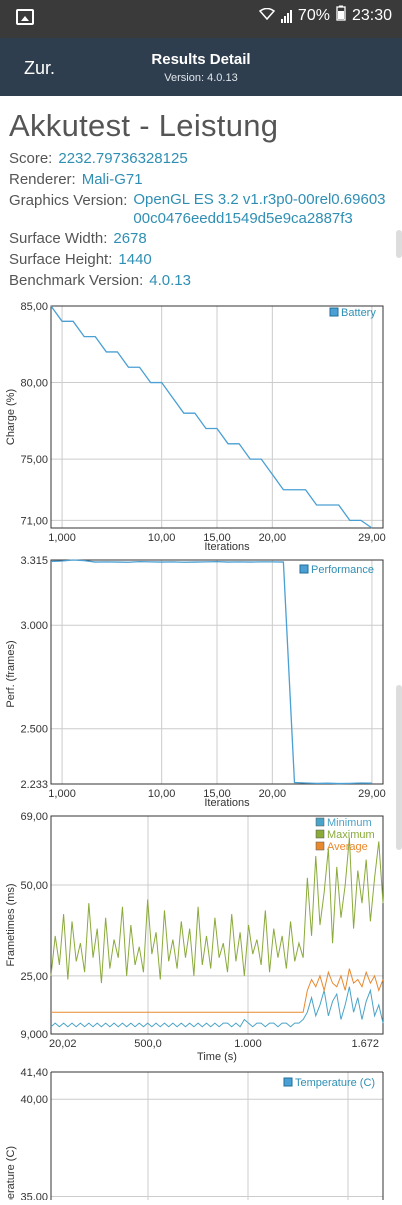 Image resolution: width=402 pixels, height=1205 pixels. Describe the element at coordinates (135, 259) in the screenshot. I see `detail-value: 1440` at that location.